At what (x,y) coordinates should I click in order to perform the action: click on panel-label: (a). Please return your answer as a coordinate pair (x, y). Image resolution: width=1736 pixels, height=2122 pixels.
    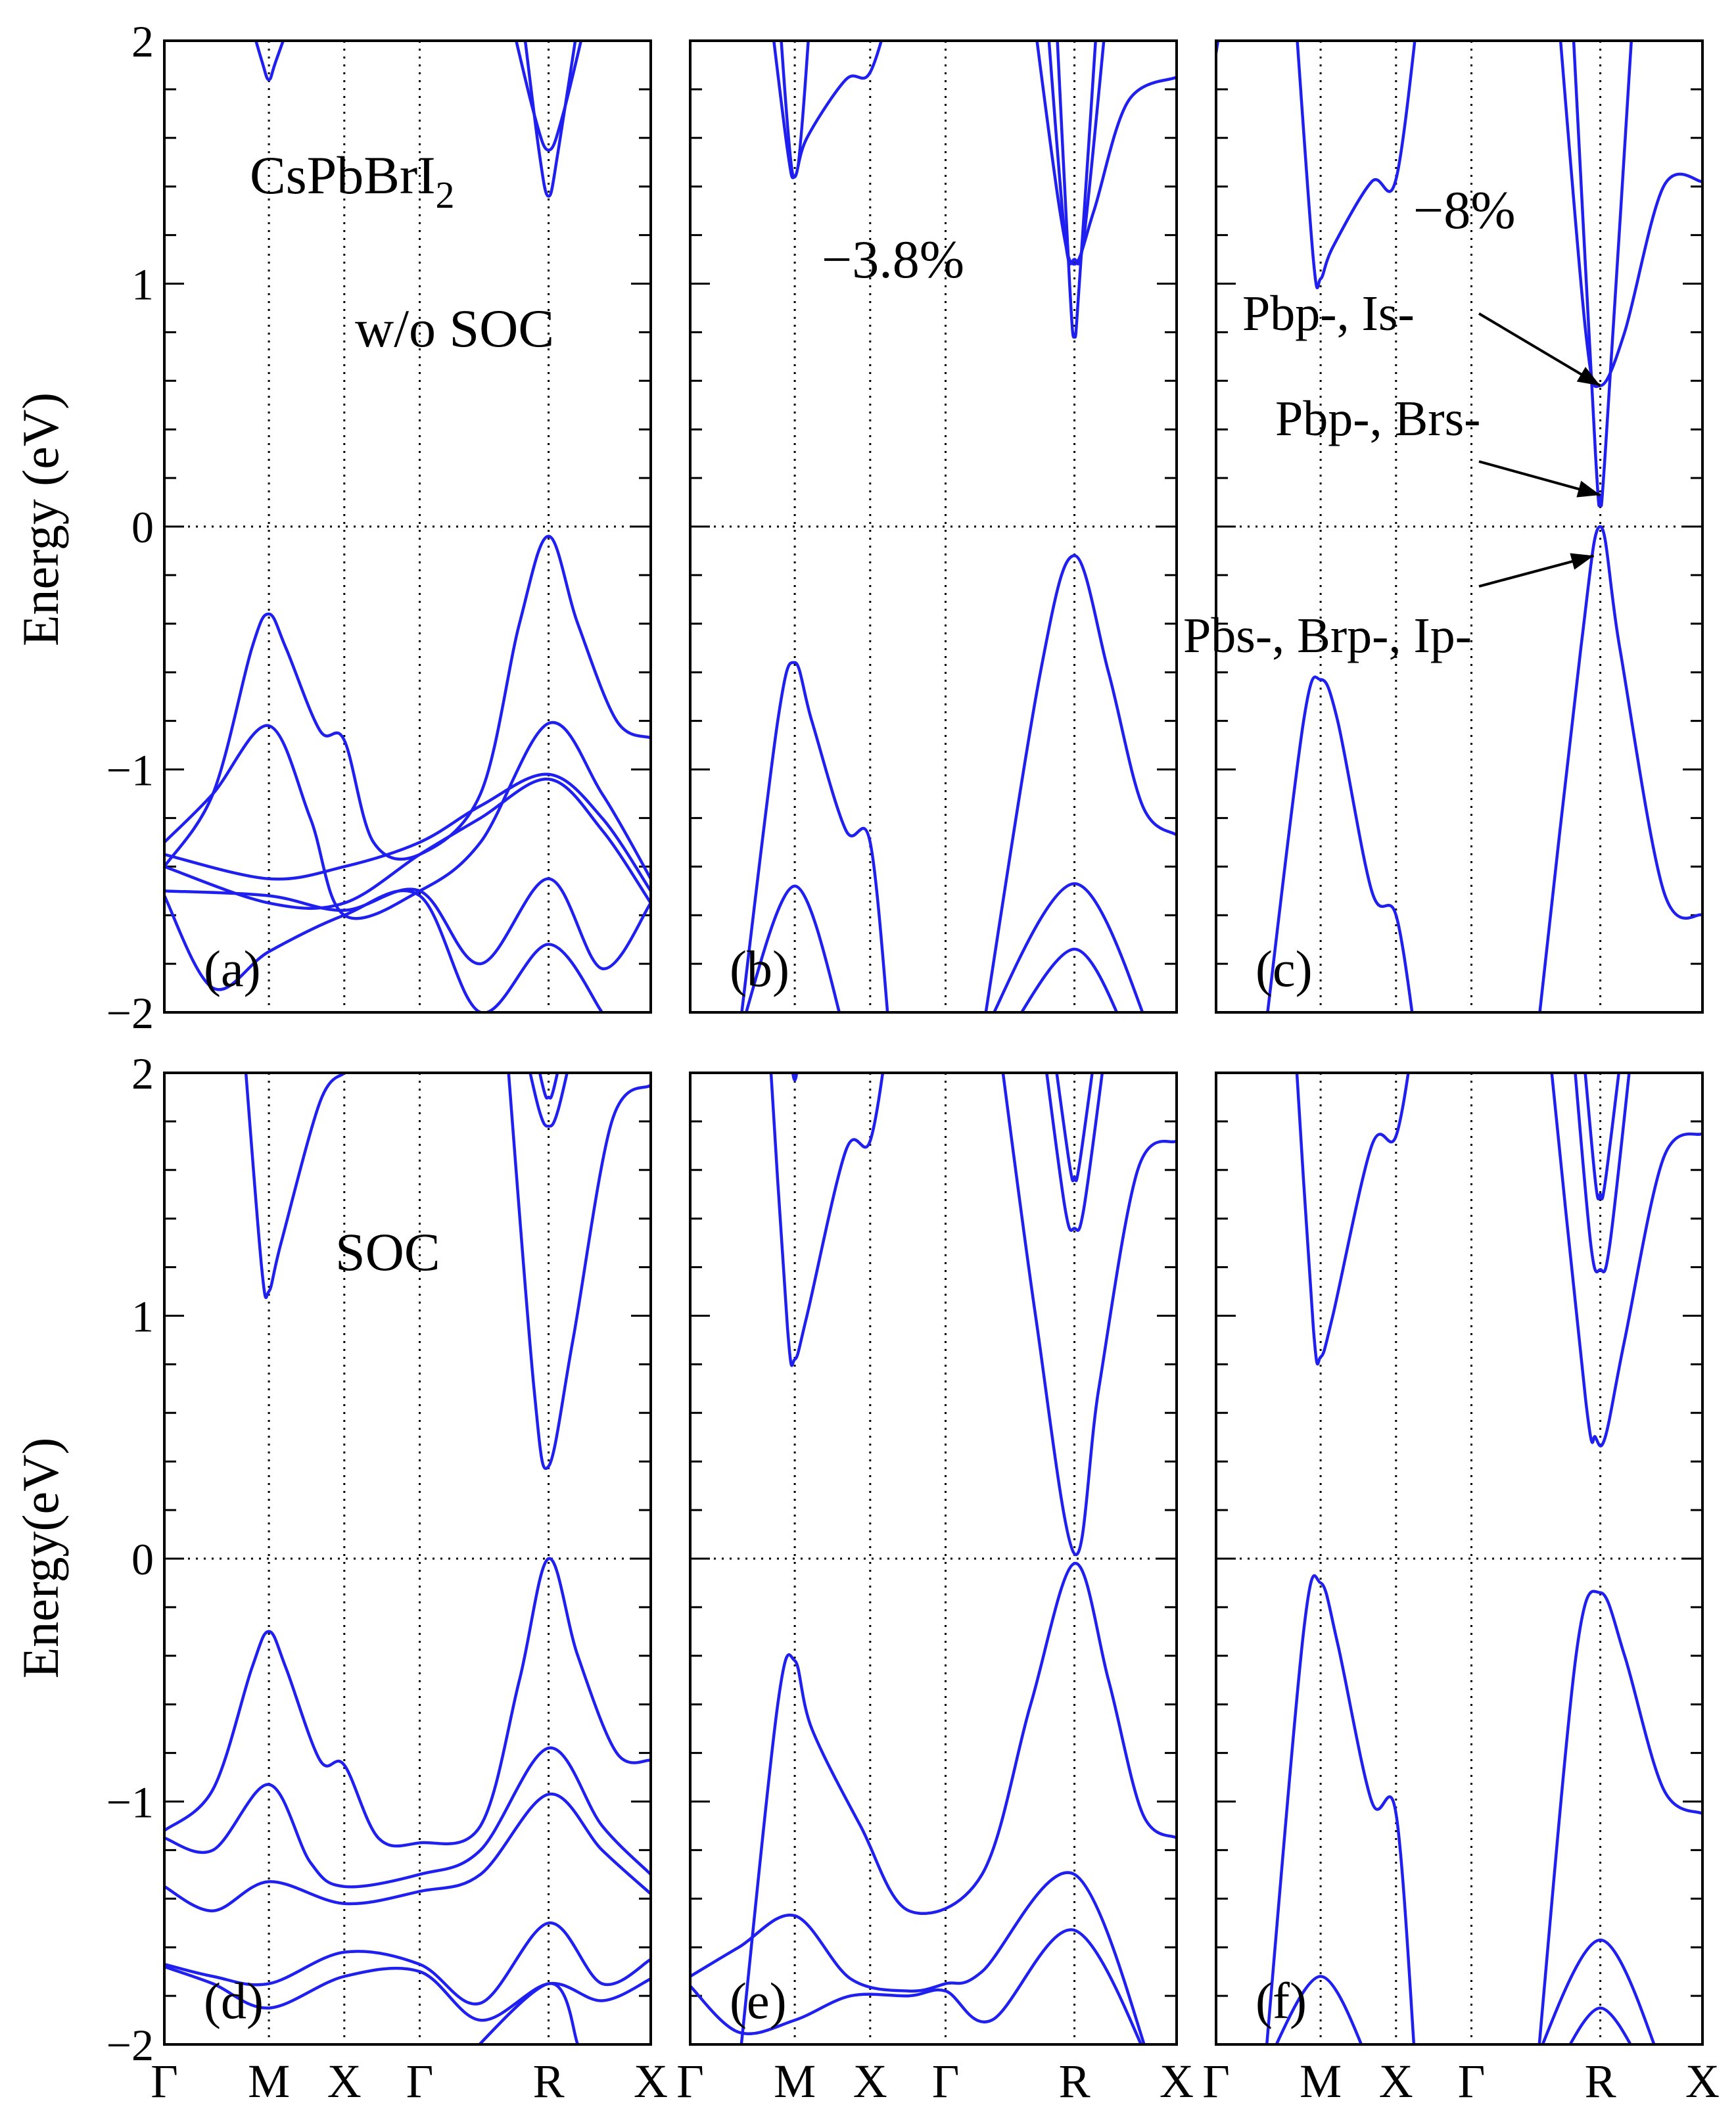
    Looking at the image, I should click on (233, 968).